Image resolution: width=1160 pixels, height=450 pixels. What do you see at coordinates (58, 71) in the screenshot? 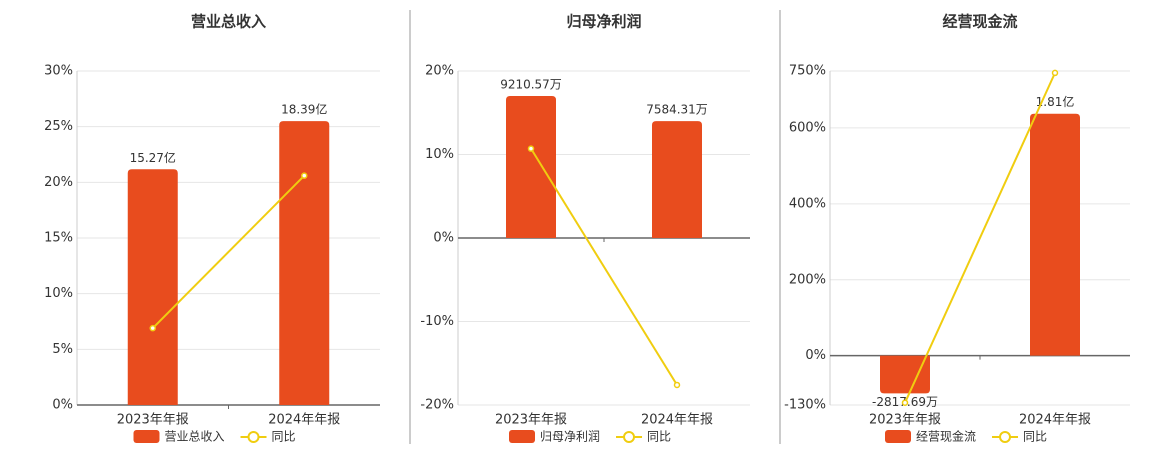
I see `y-tick-label: 30%` at bounding box center [58, 71].